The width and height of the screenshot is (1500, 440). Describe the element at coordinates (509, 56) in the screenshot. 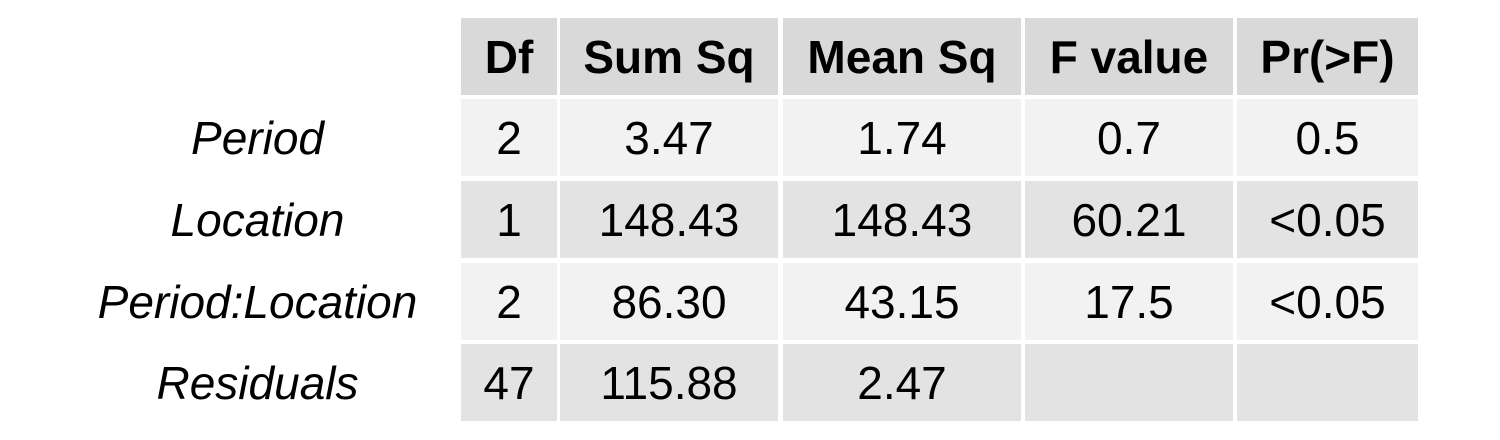

I see `column-header: Df` at that location.